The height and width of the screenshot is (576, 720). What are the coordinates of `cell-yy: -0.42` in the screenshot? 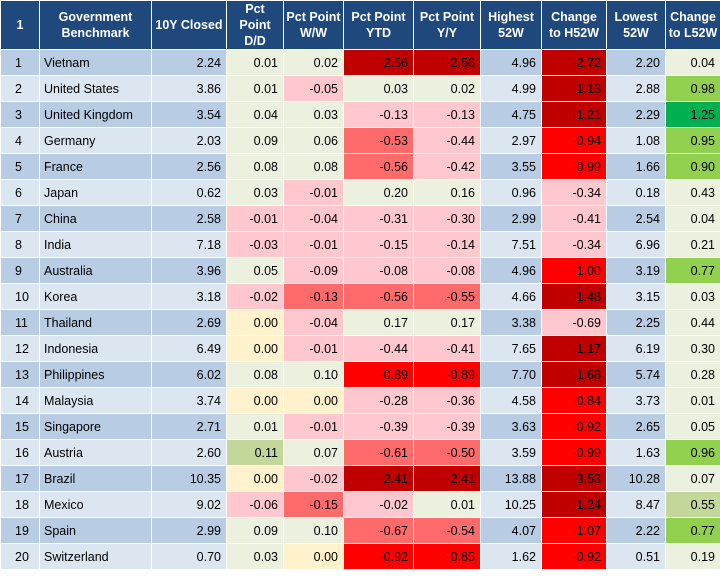 It's located at (447, 166).